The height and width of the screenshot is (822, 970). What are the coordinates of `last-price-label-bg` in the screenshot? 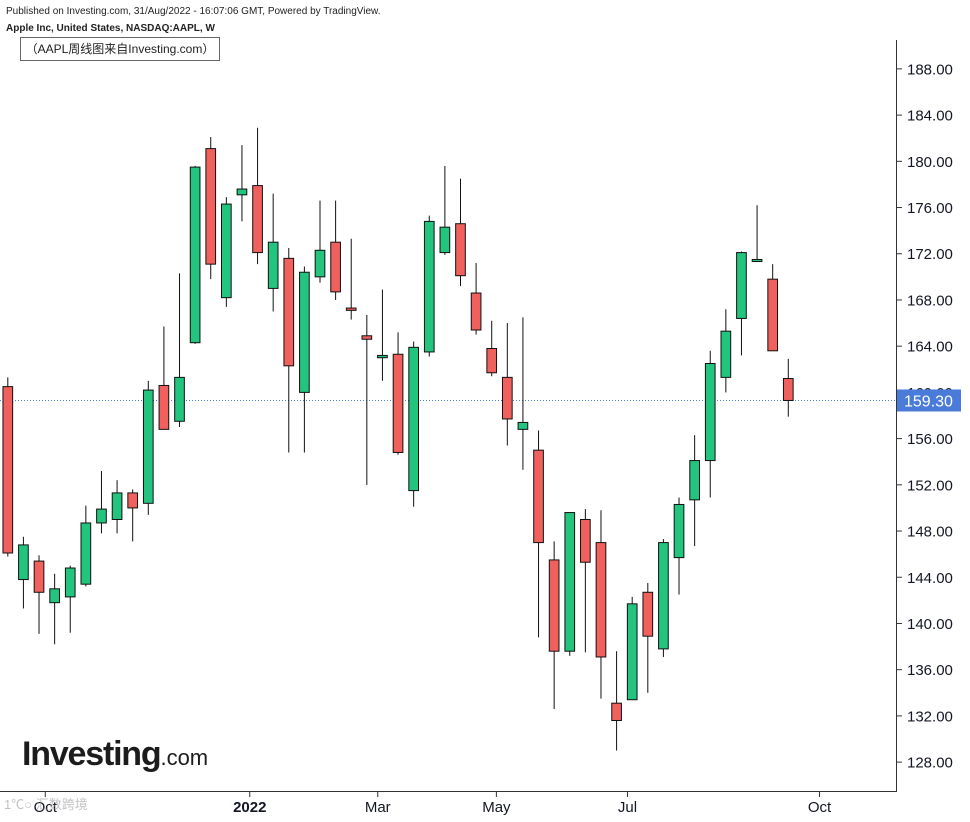 It's located at (929, 400).